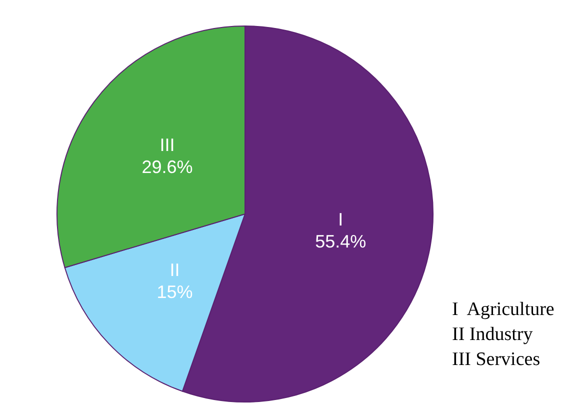 This screenshot has height=412, width=575. Describe the element at coordinates (503, 309) in the screenshot. I see `text: I Agriculture` at that location.